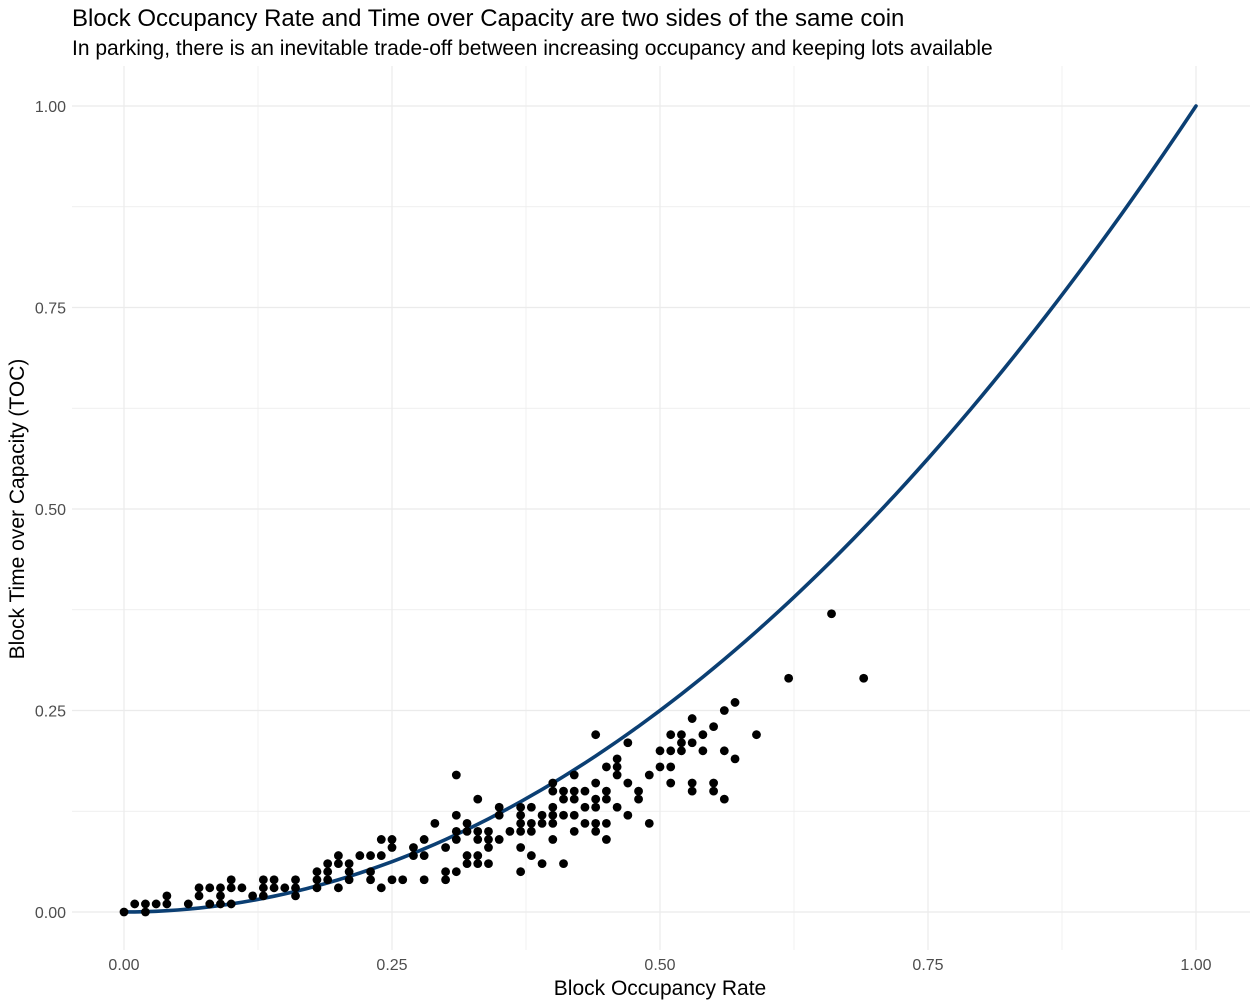  I want to click on y-axis-title: Block Time over Capacity (TOC), so click(17, 509).